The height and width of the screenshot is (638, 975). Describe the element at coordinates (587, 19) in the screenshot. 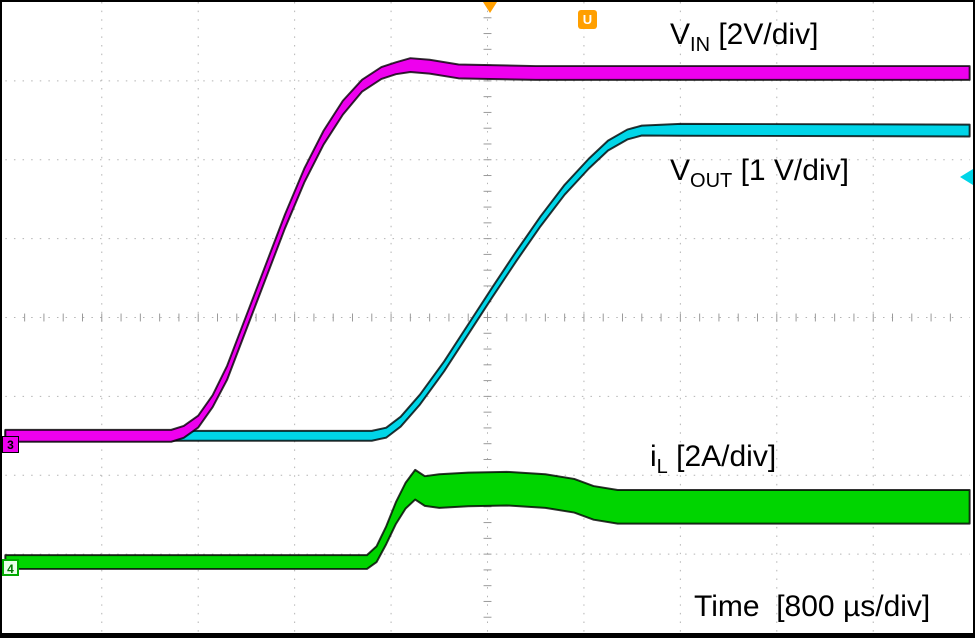

I see `trigger-symbol-icon: U` at that location.